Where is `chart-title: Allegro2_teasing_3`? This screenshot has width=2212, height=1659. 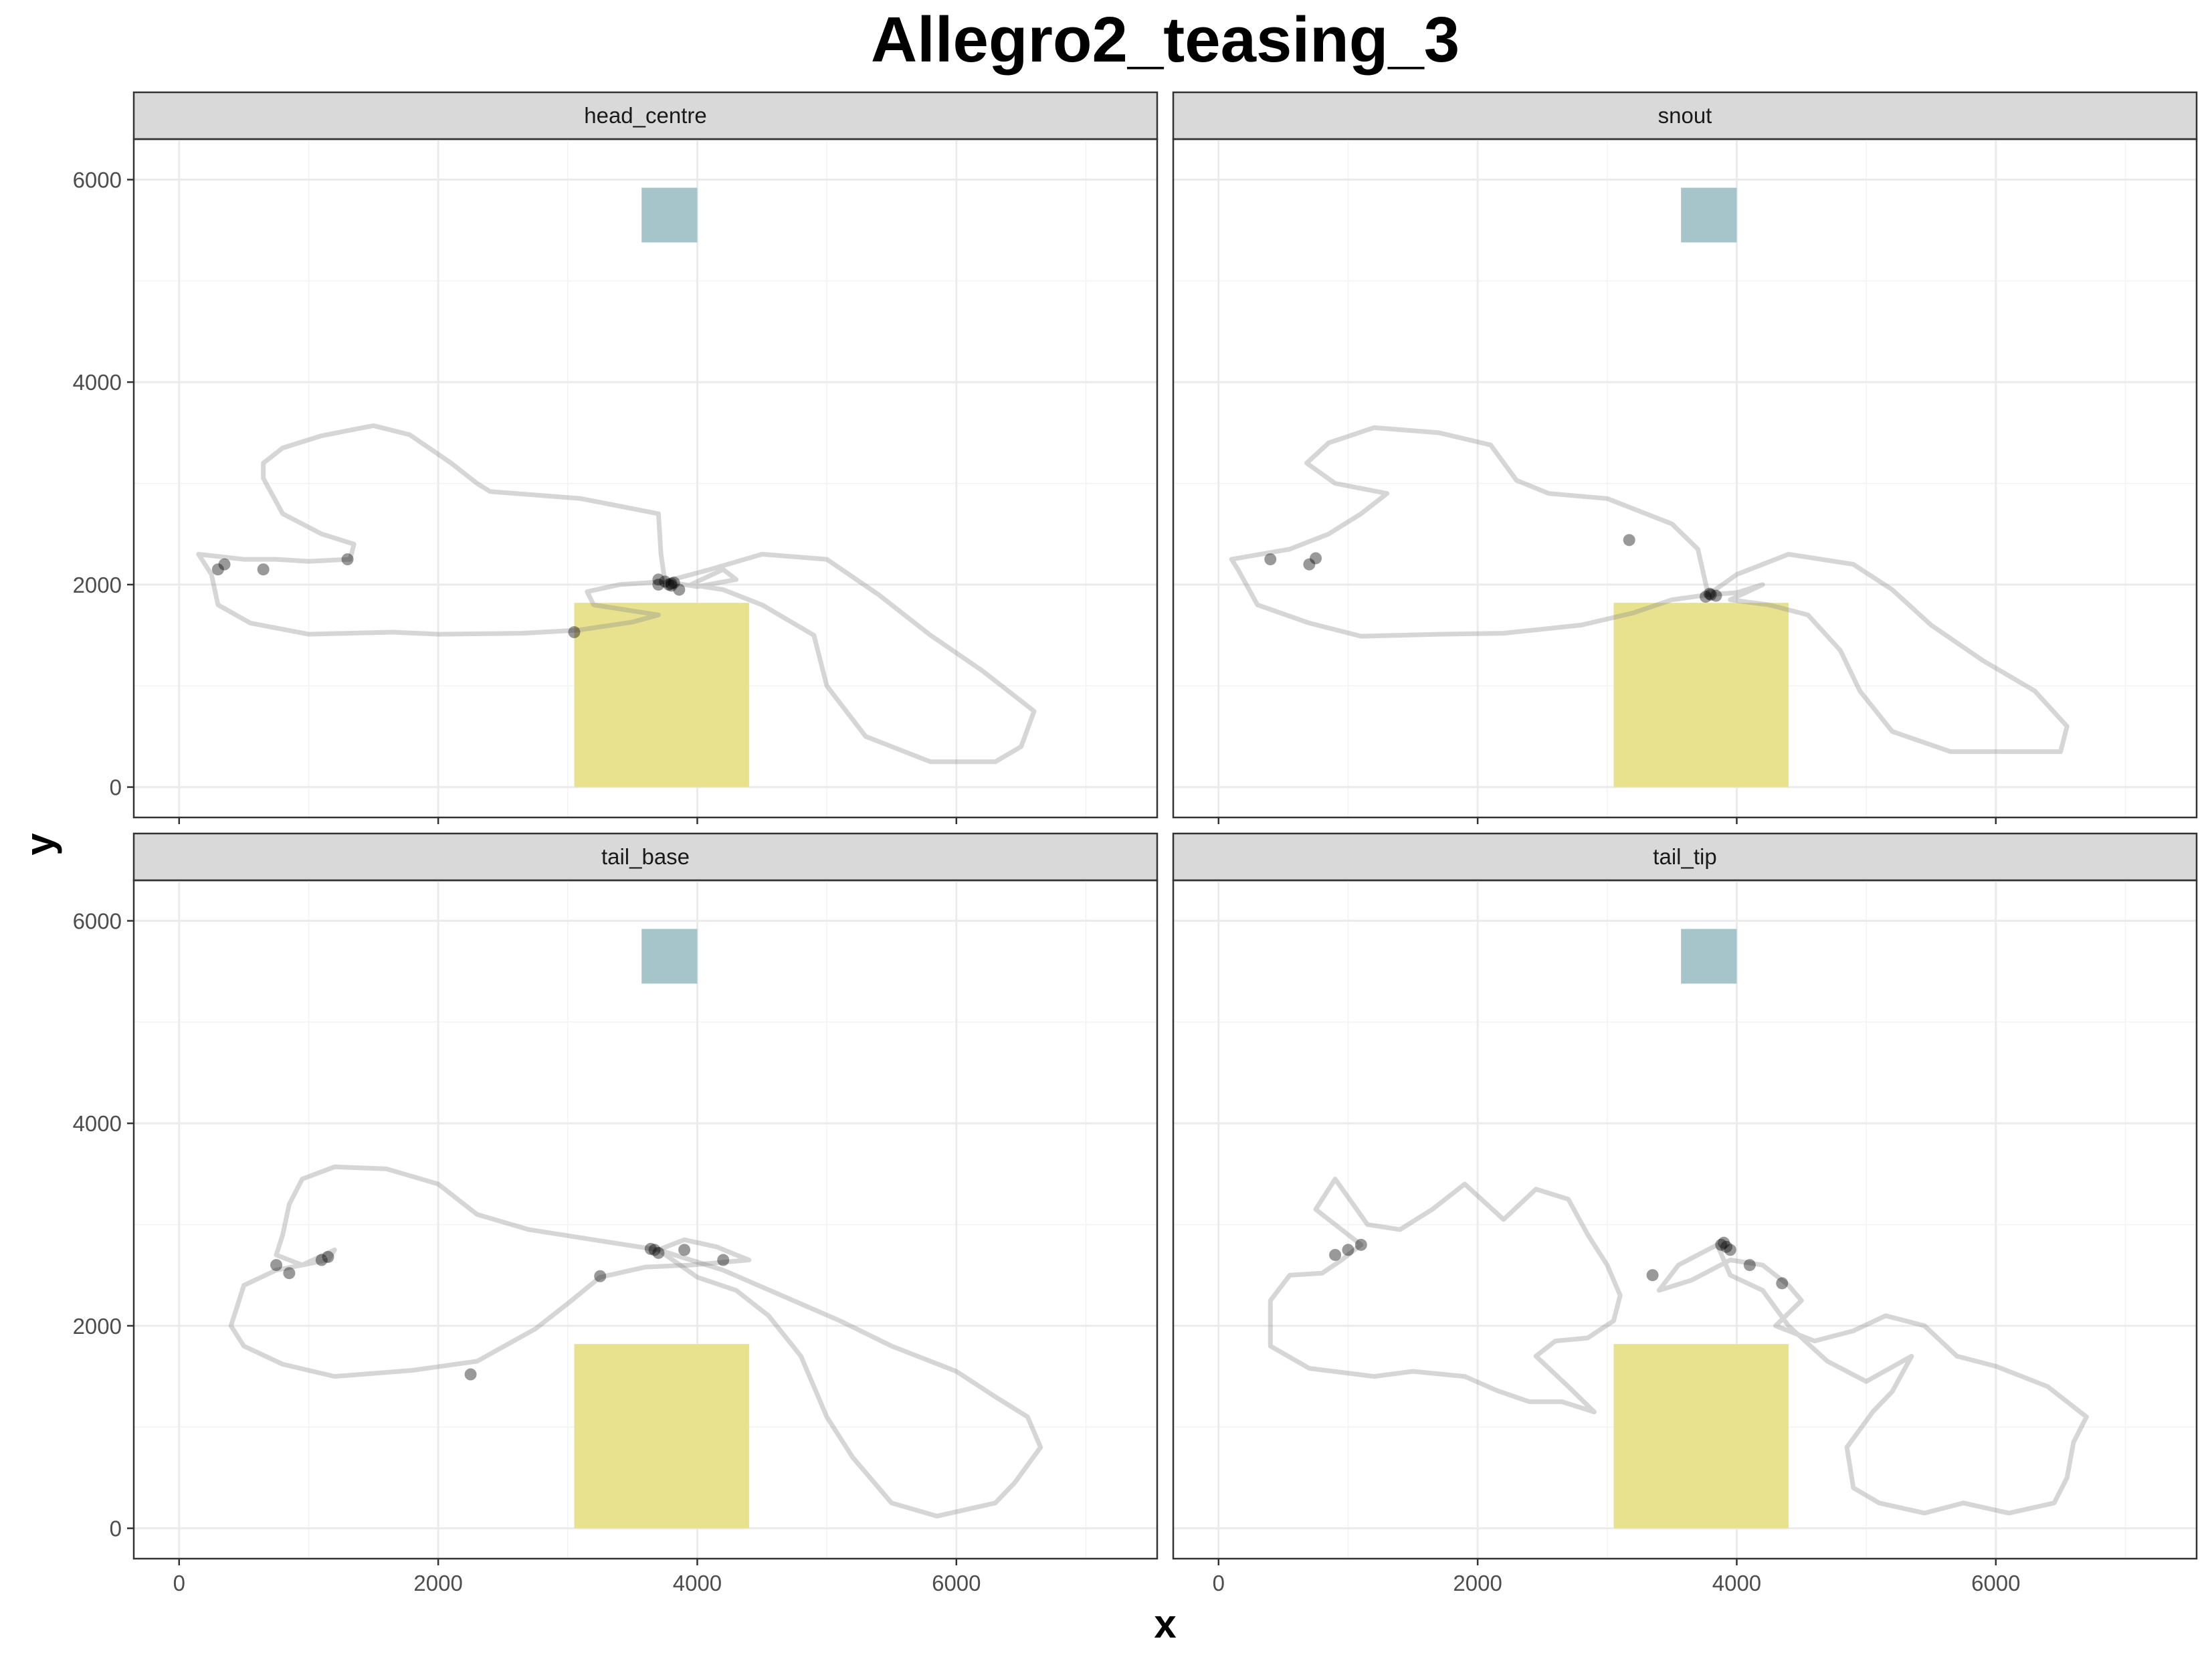 chart-title: Allegro2_teasing_3 is located at coordinates (1165, 40).